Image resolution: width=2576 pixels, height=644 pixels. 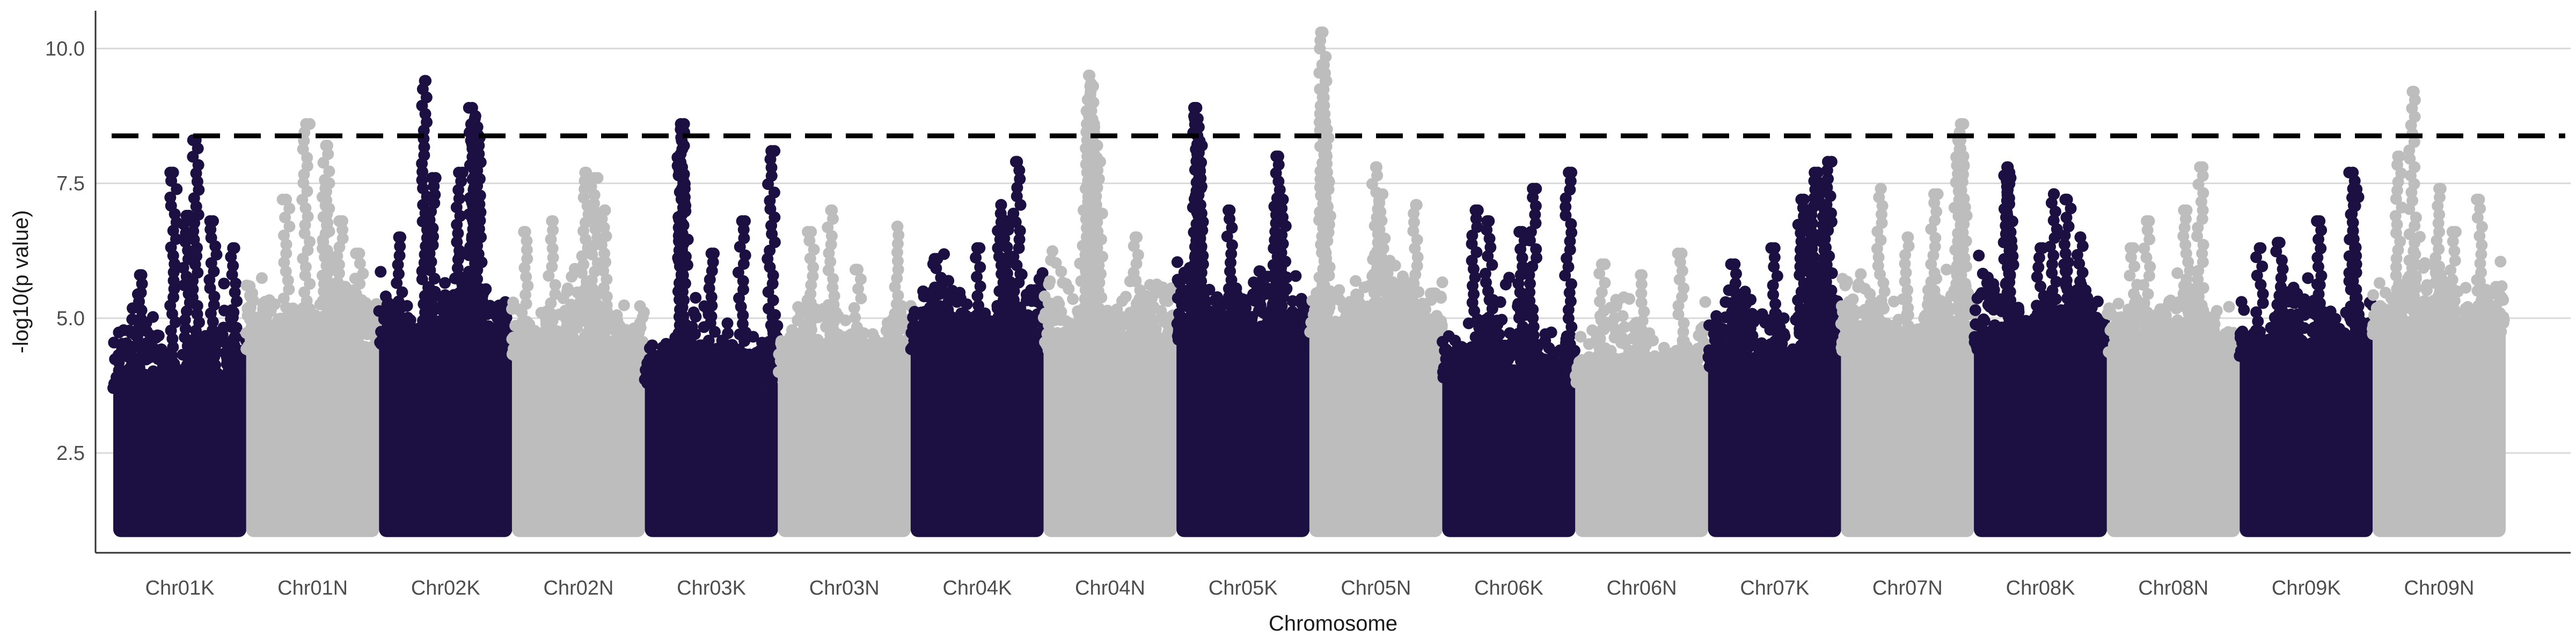 What do you see at coordinates (1376, 432) in the screenshot?
I see `dense-points-block` at bounding box center [1376, 432].